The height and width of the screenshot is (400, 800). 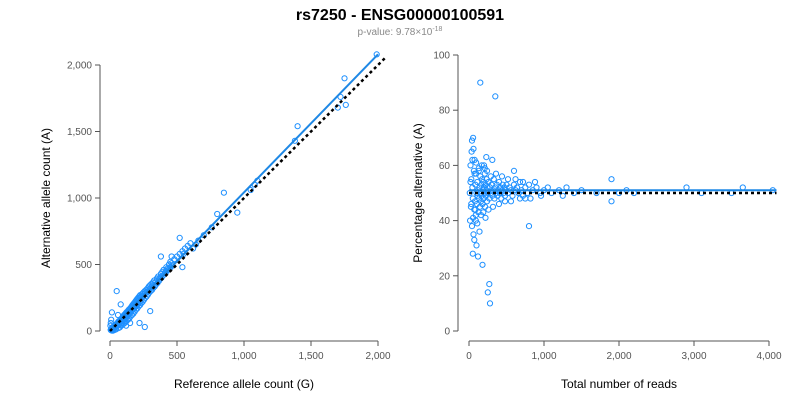 I want to click on figure-subtitle: p-value: 9.78×10-18, so click(x=400, y=32).